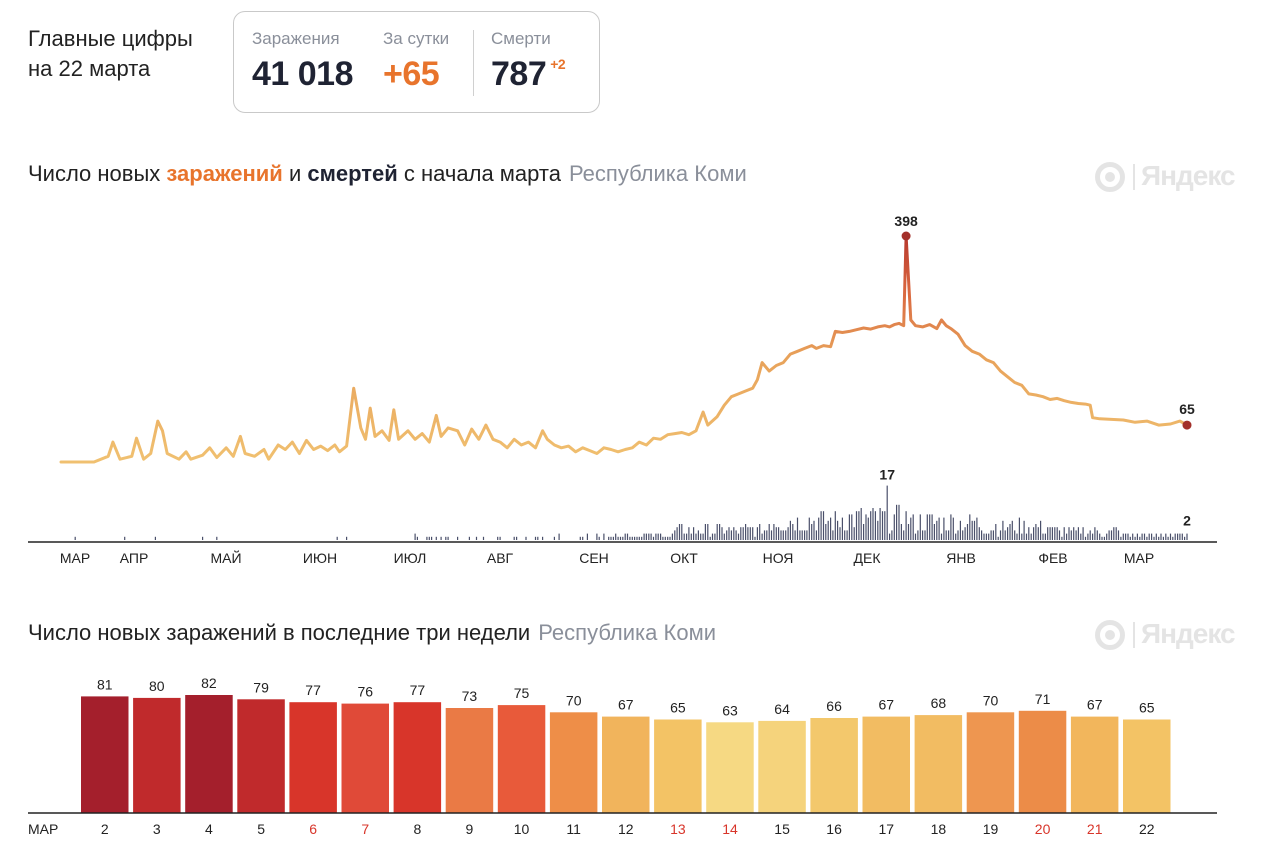 The height and width of the screenshot is (867, 1280). Describe the element at coordinates (225, 557) in the screenshot. I see `month-label: МАЙ` at that location.